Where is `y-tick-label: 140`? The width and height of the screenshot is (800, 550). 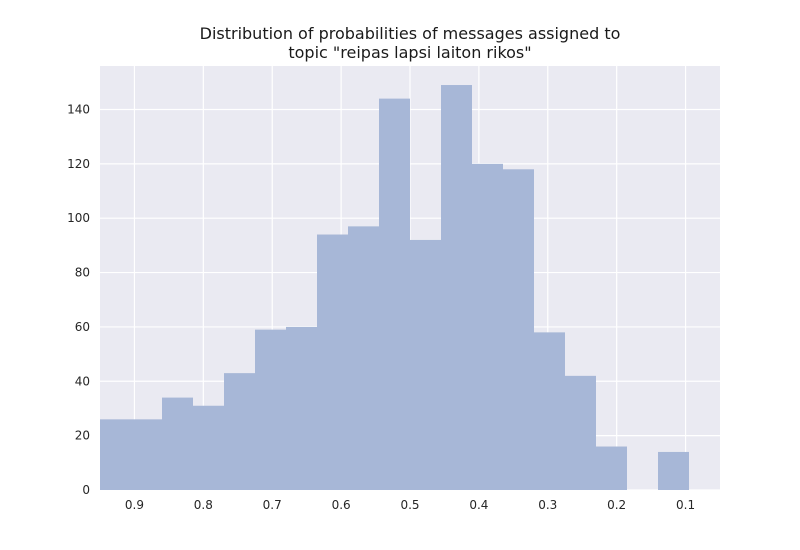
y-tick-label: 140 is located at coordinates (78, 109).